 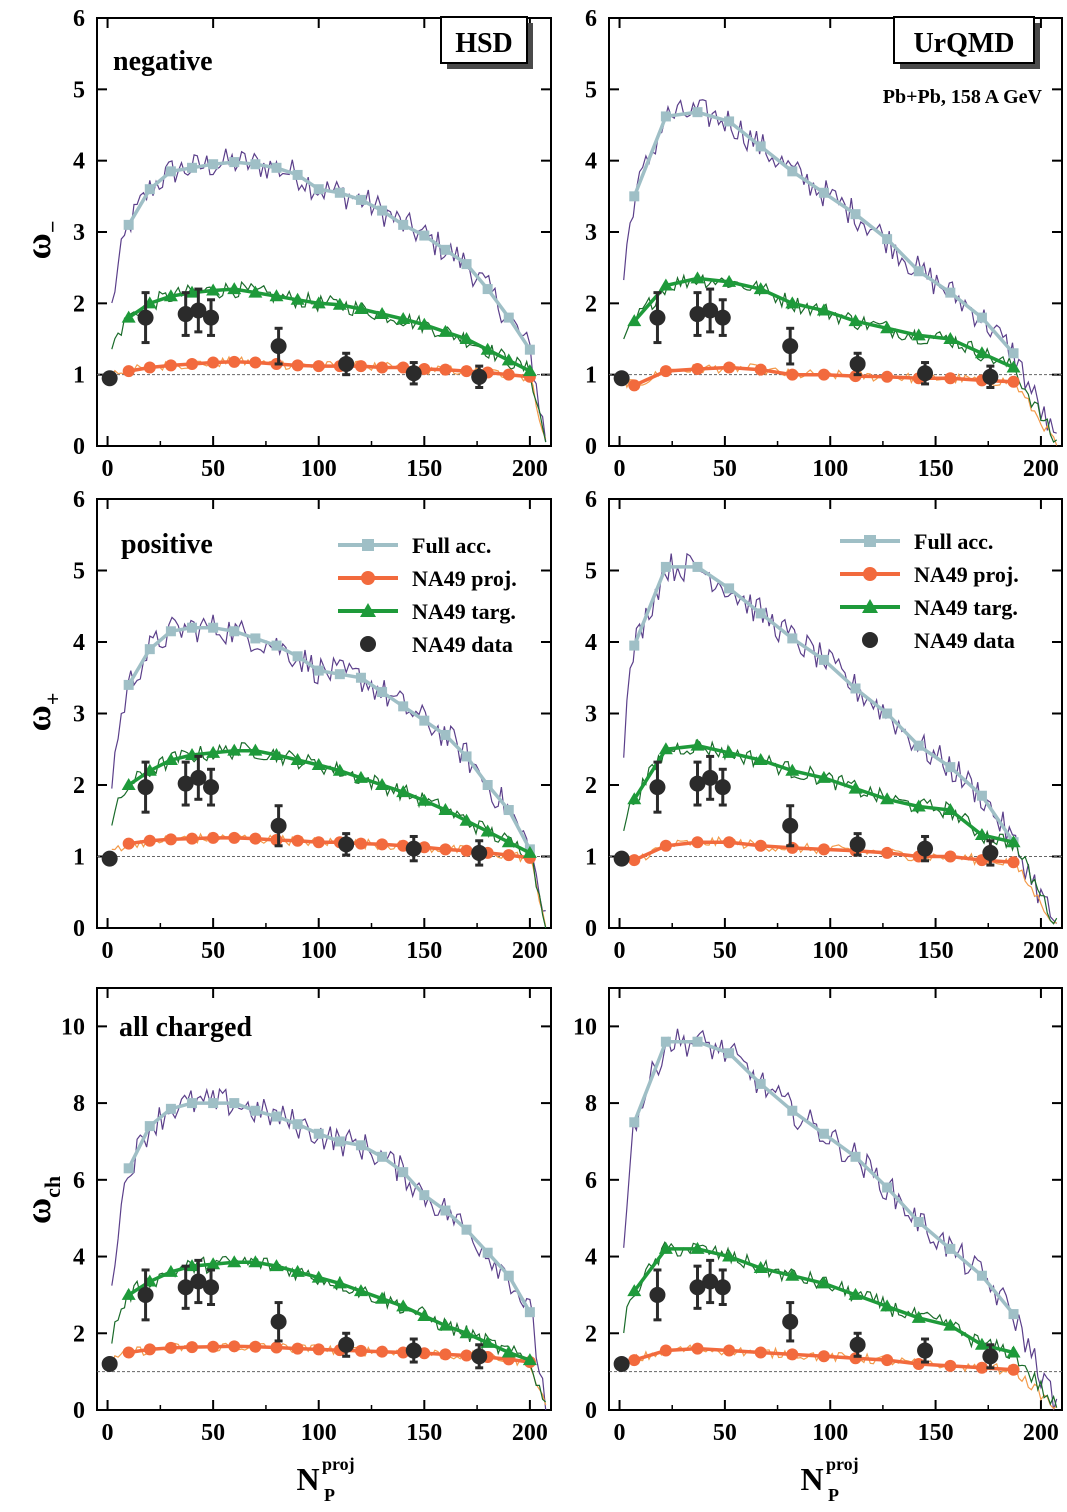 I want to click on plot-frame, so click(x=324, y=1199).